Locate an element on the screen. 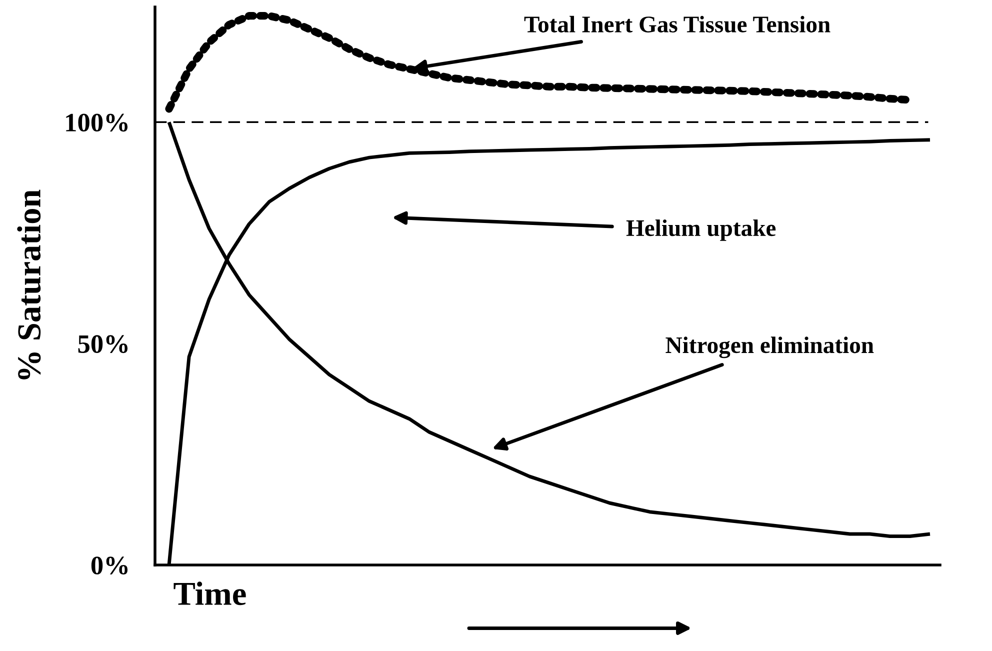  y-tick-label: 100% is located at coordinates (97, 123).